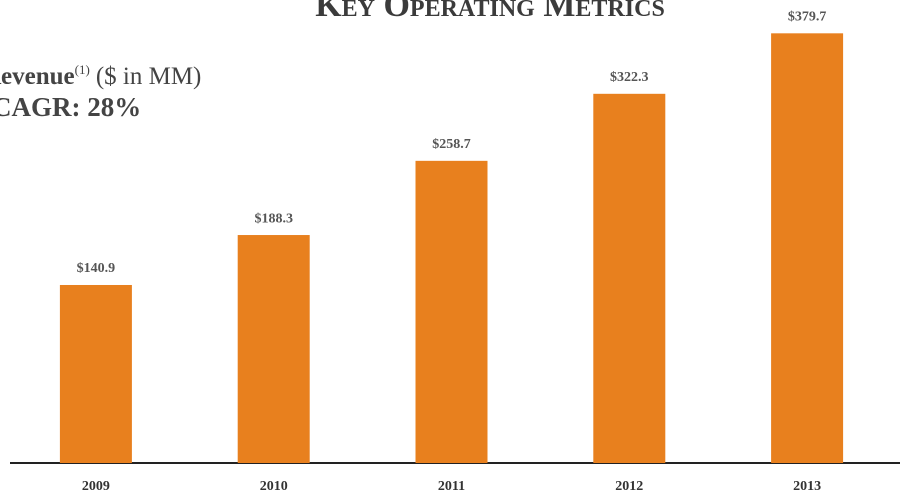  Describe the element at coordinates (629, 77) in the screenshot. I see `data-label: $322.3` at that location.